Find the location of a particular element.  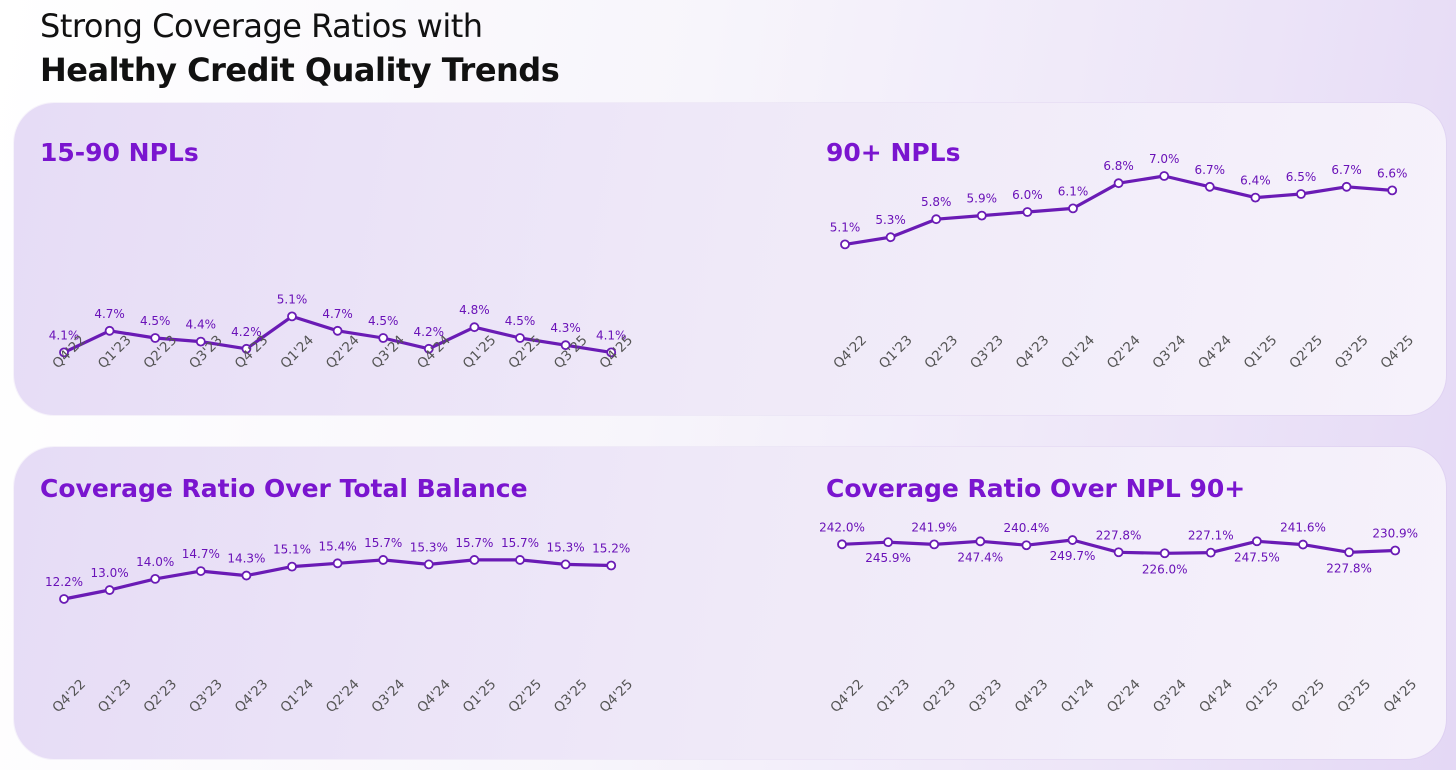

data-label: 242.0% is located at coordinates (842, 527).